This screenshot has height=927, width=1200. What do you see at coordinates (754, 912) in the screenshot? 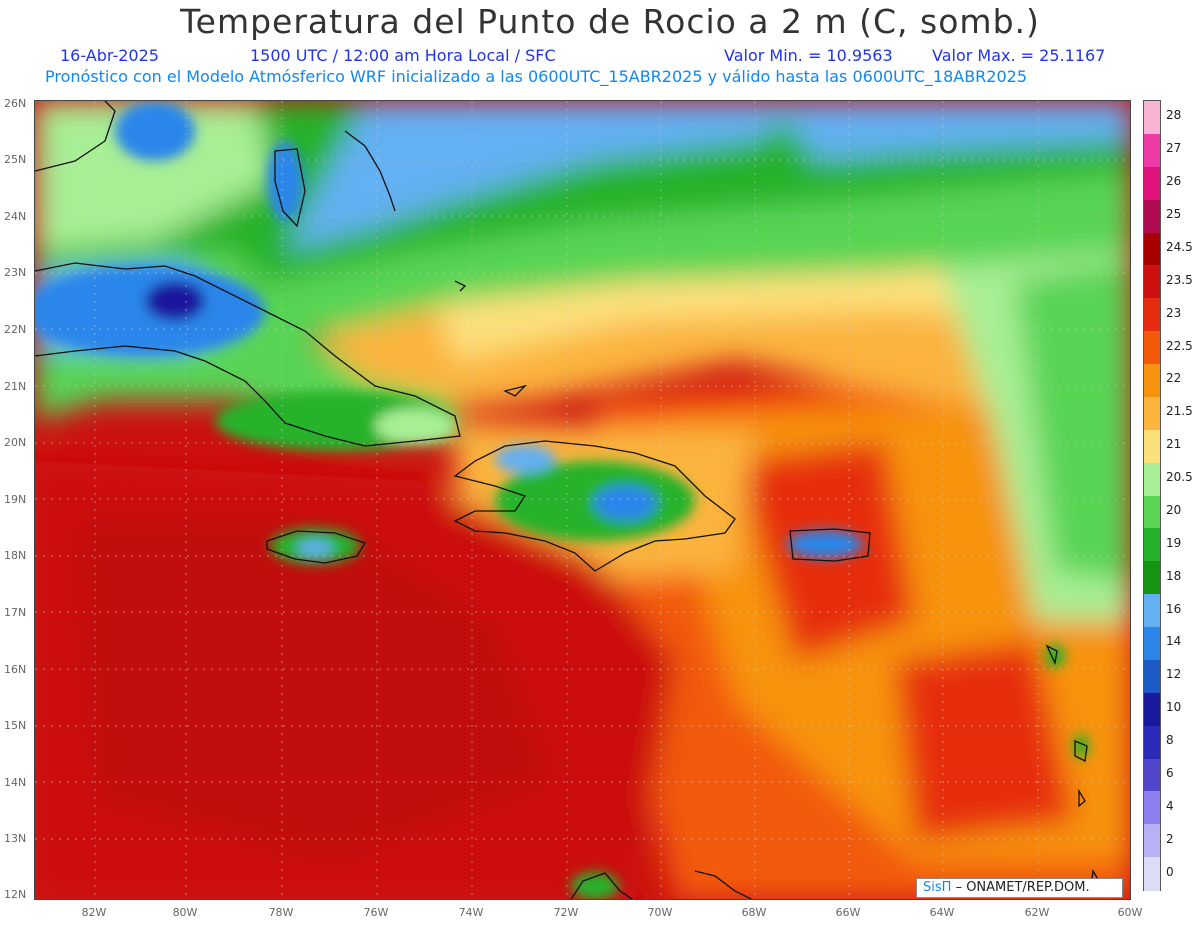
I see `lon-label: 68W` at bounding box center [754, 912].